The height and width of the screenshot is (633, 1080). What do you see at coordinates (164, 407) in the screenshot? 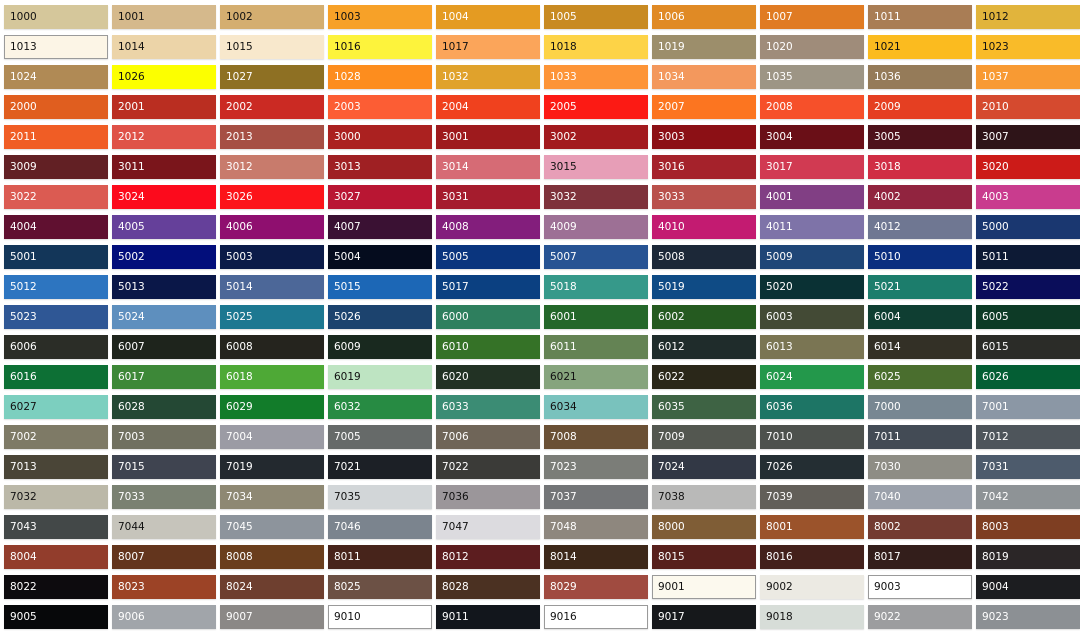
I see `color-swatch-6028: 6028` at bounding box center [164, 407].